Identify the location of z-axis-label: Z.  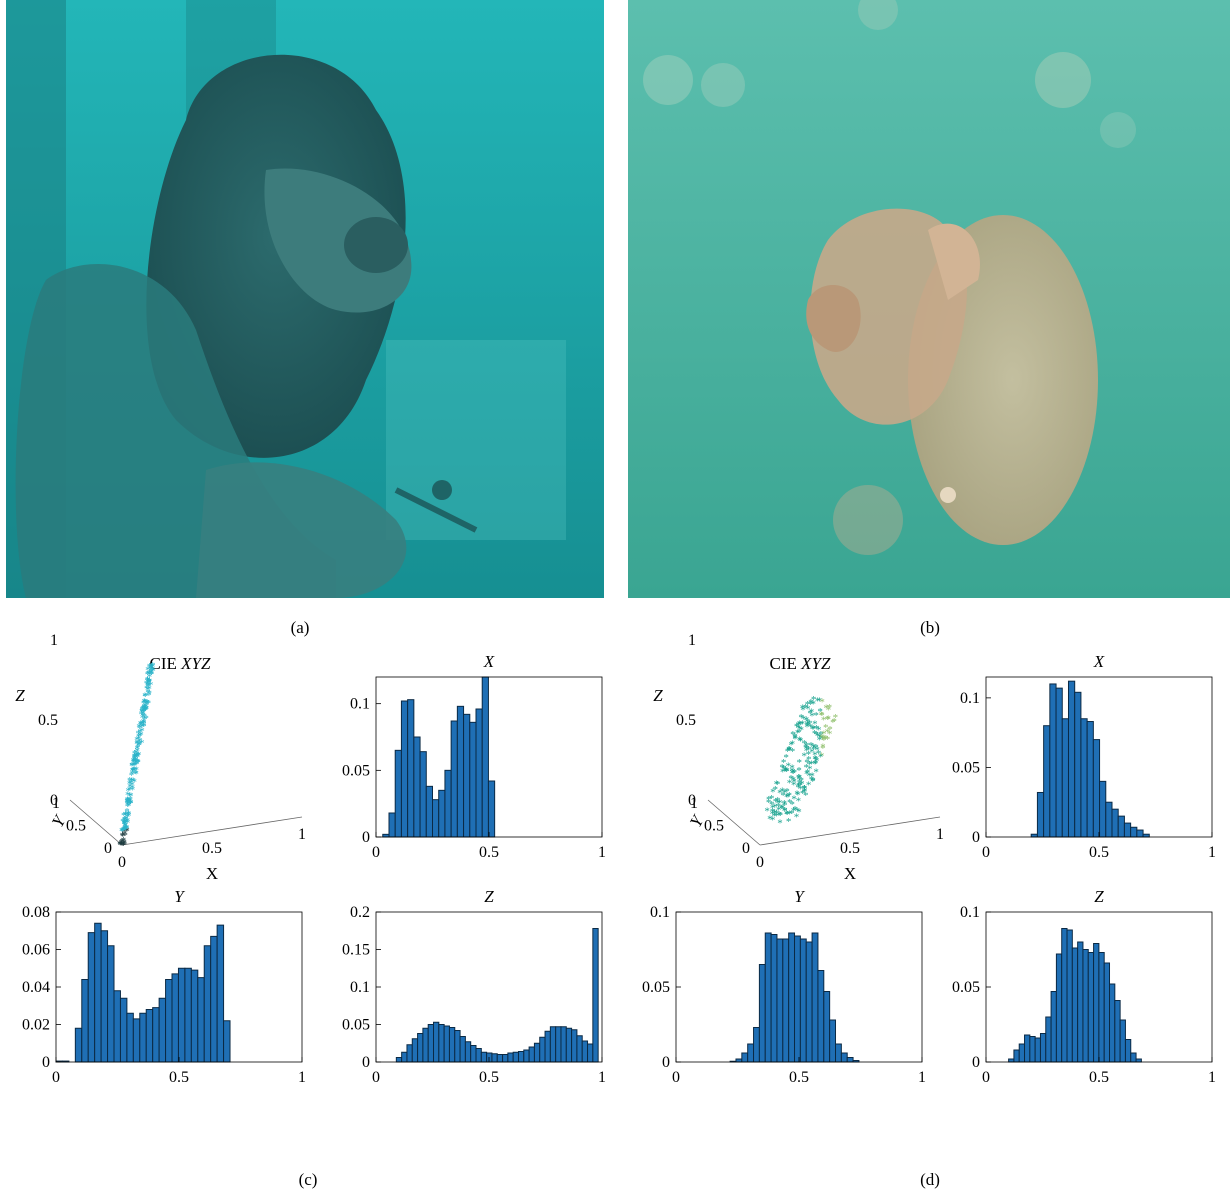
(20, 695).